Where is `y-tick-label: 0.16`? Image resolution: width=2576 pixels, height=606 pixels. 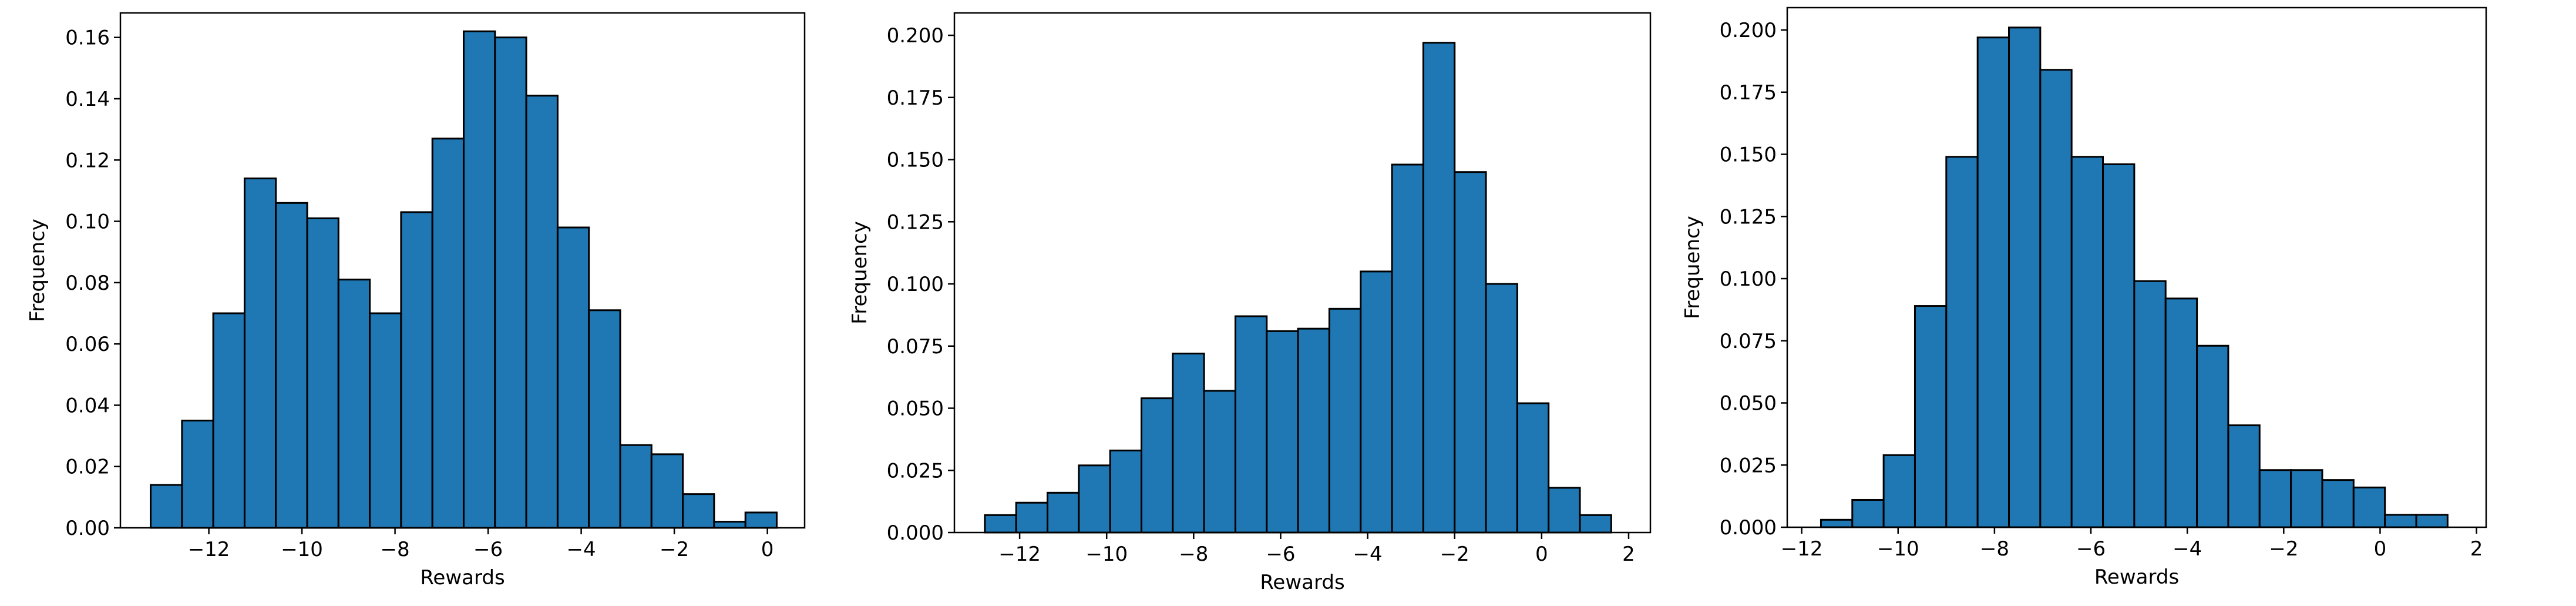 y-tick-label: 0.16 is located at coordinates (87, 38).